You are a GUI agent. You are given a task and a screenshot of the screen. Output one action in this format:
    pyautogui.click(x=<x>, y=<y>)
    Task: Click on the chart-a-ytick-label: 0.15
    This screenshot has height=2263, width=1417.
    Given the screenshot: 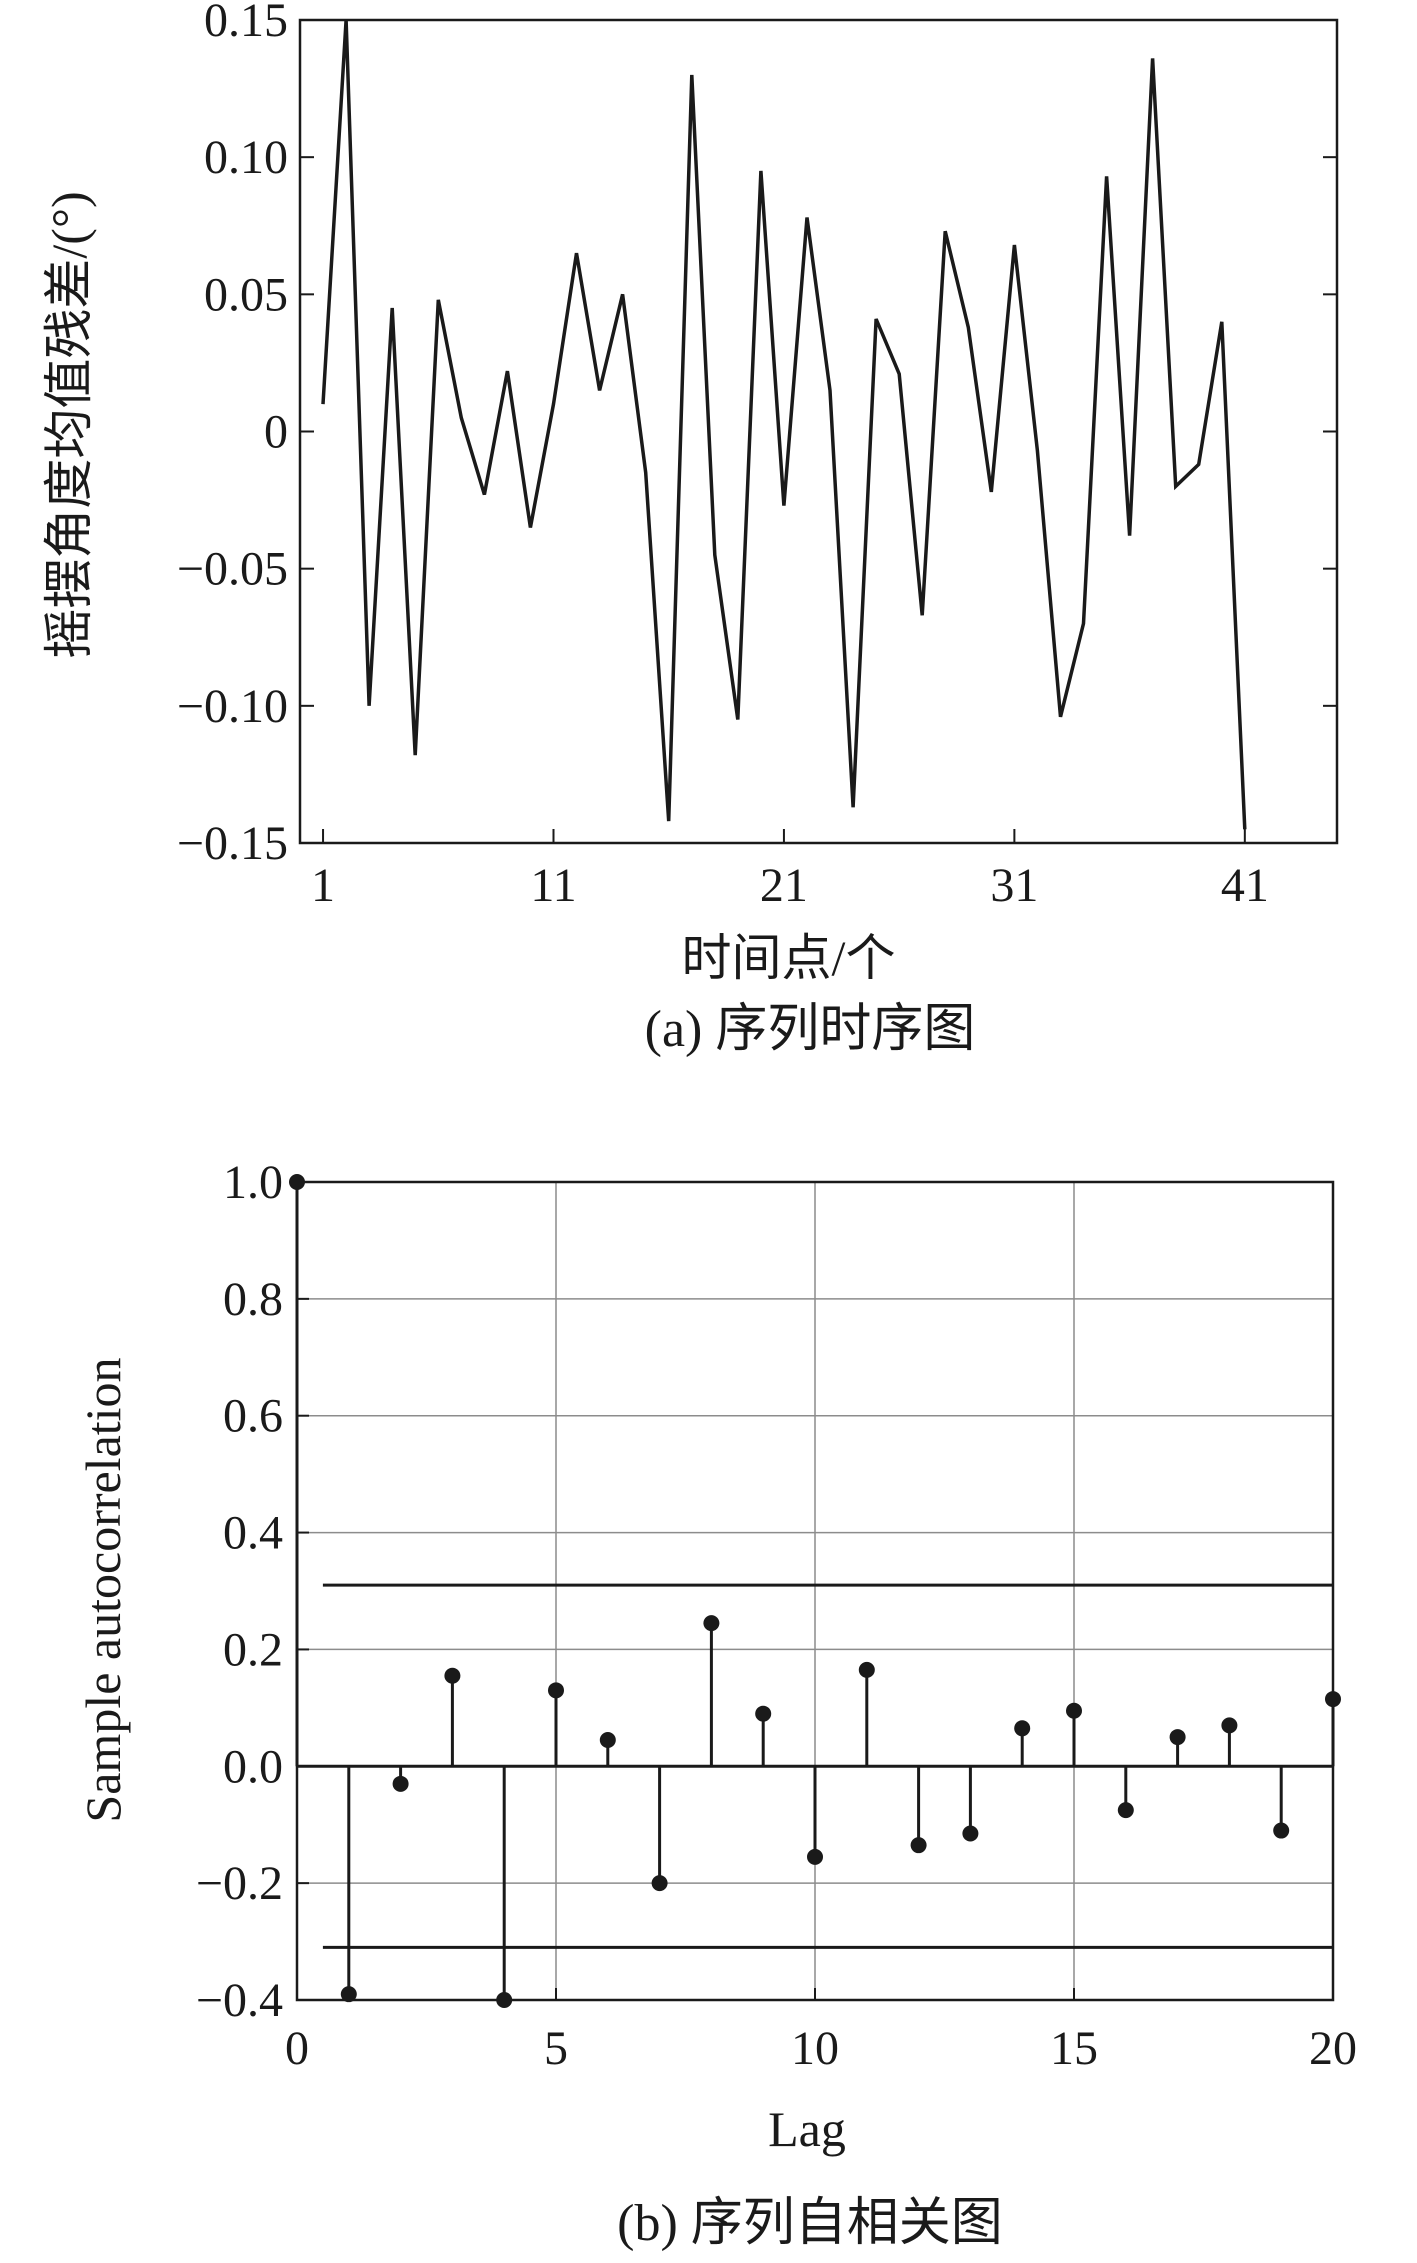 What is the action you would take?
    pyautogui.click(x=246, y=23)
    